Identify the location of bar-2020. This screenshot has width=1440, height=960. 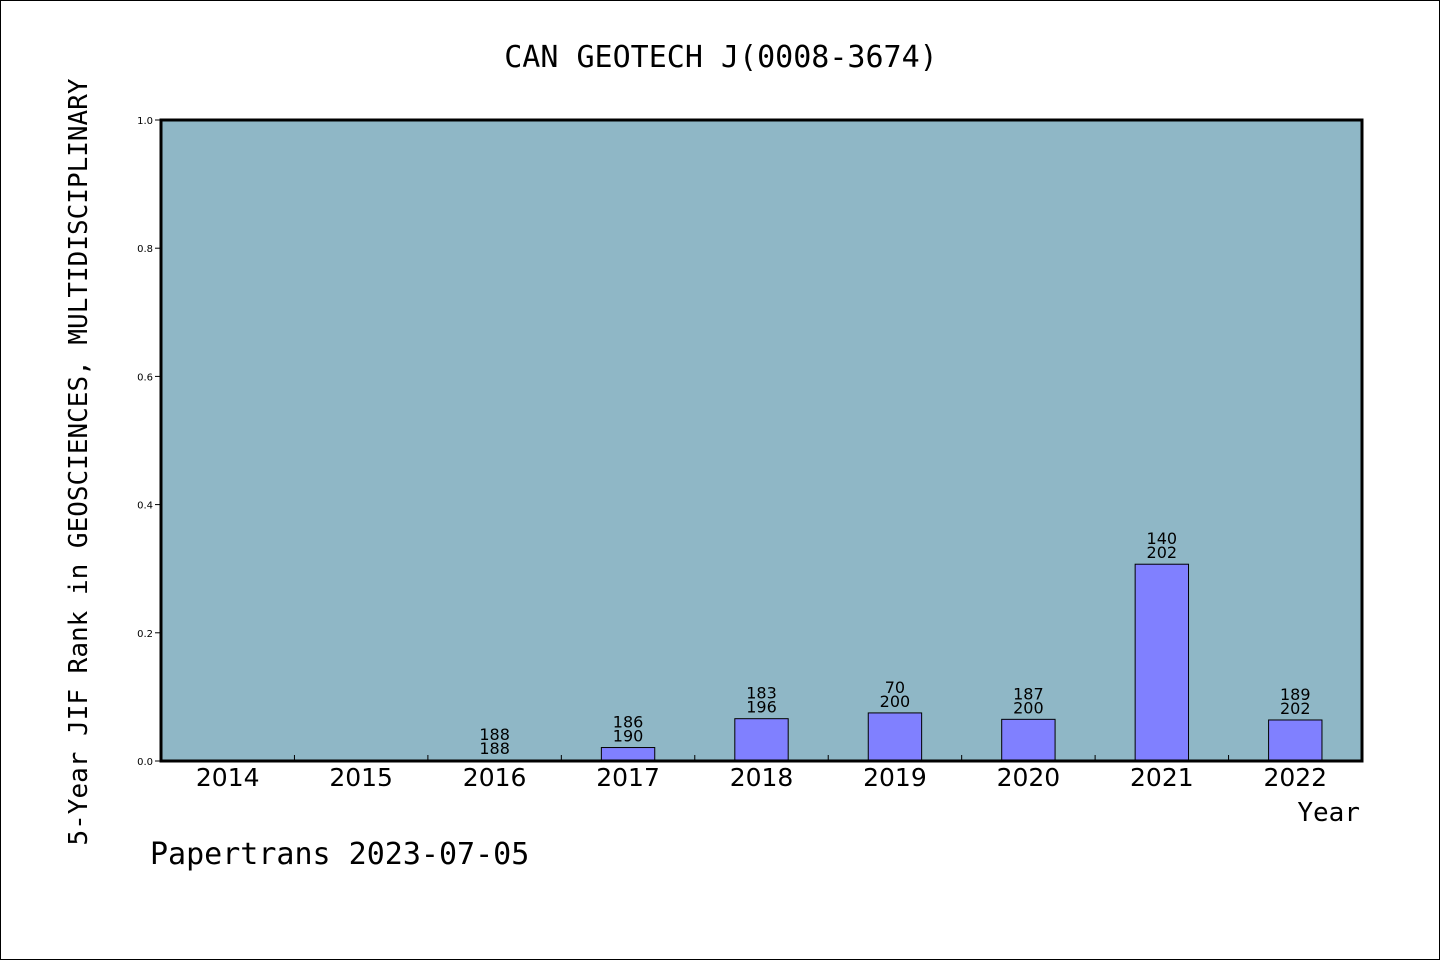
(1028, 740).